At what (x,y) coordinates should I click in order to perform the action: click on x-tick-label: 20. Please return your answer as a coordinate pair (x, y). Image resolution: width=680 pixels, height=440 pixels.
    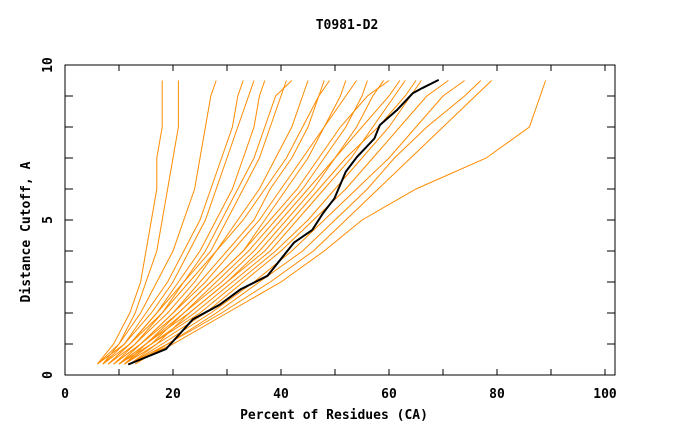
    Looking at the image, I should click on (173, 394).